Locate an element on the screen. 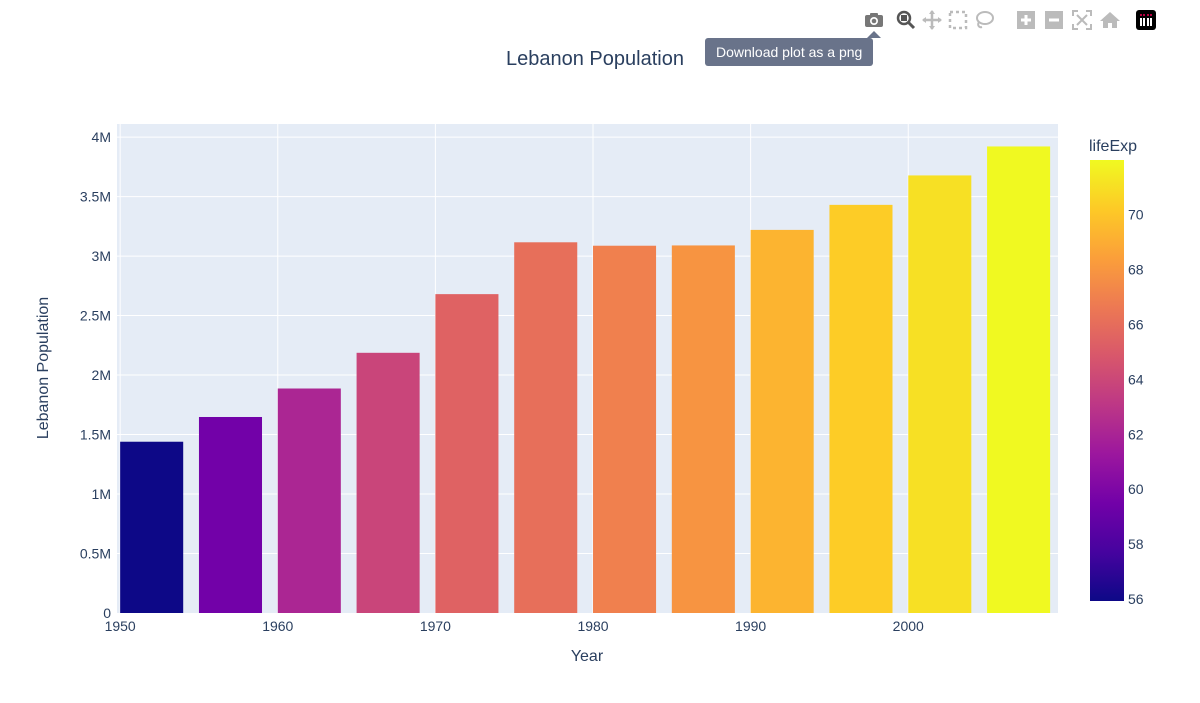  bar-2002 is located at coordinates (940, 394).